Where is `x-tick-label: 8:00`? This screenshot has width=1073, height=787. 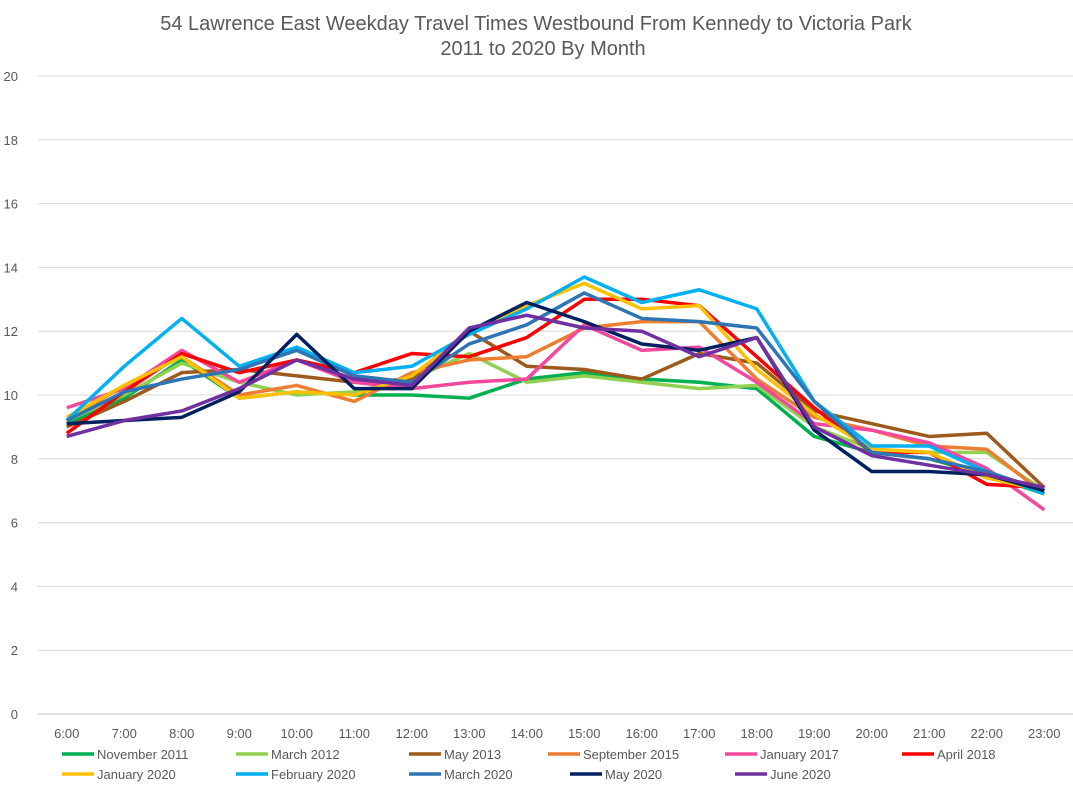
x-tick-label: 8:00 is located at coordinates (181, 733).